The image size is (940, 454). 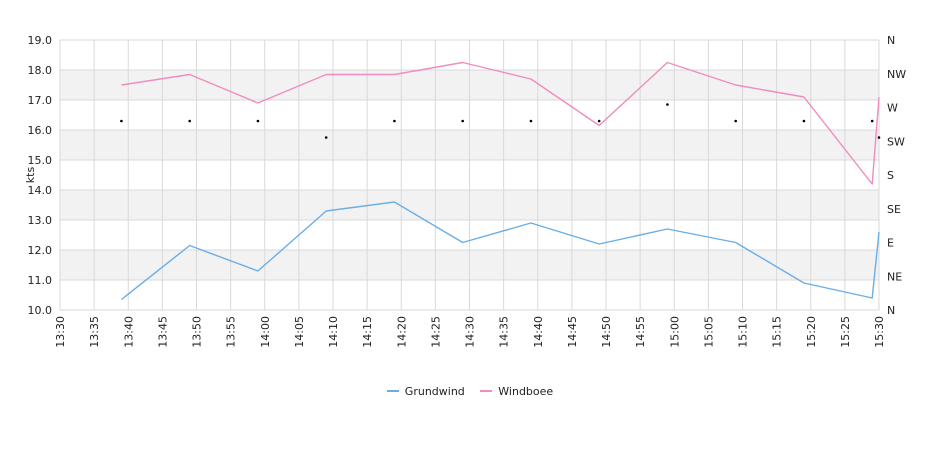 What do you see at coordinates (777, 332) in the screenshot?
I see `x-tick-label: 15:15` at bounding box center [777, 332].